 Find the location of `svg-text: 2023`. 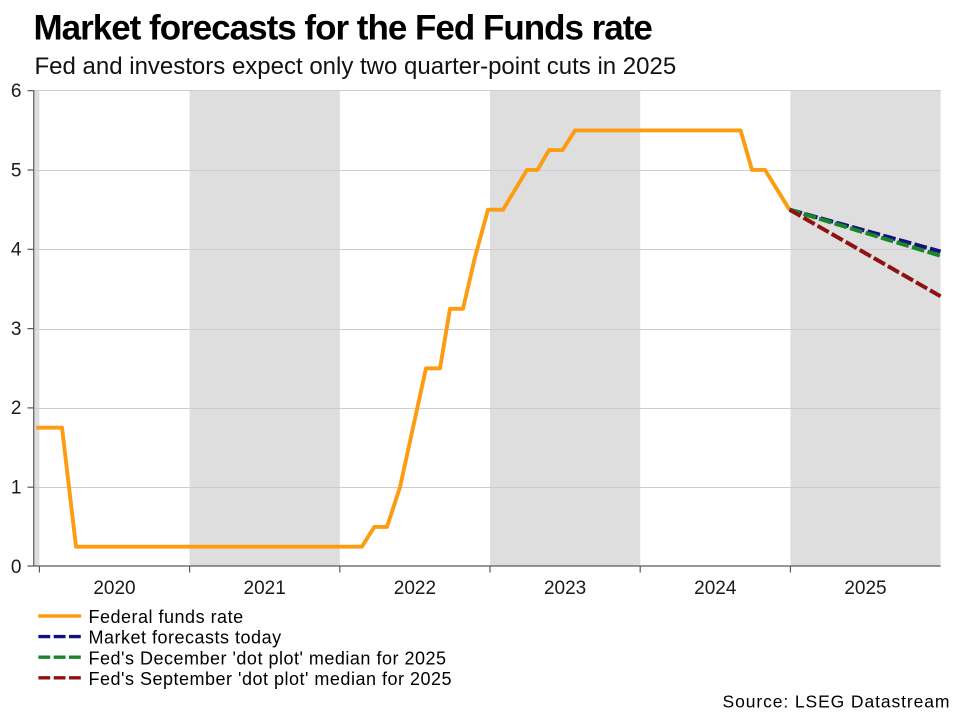

svg-text: 2023 is located at coordinates (565, 588).